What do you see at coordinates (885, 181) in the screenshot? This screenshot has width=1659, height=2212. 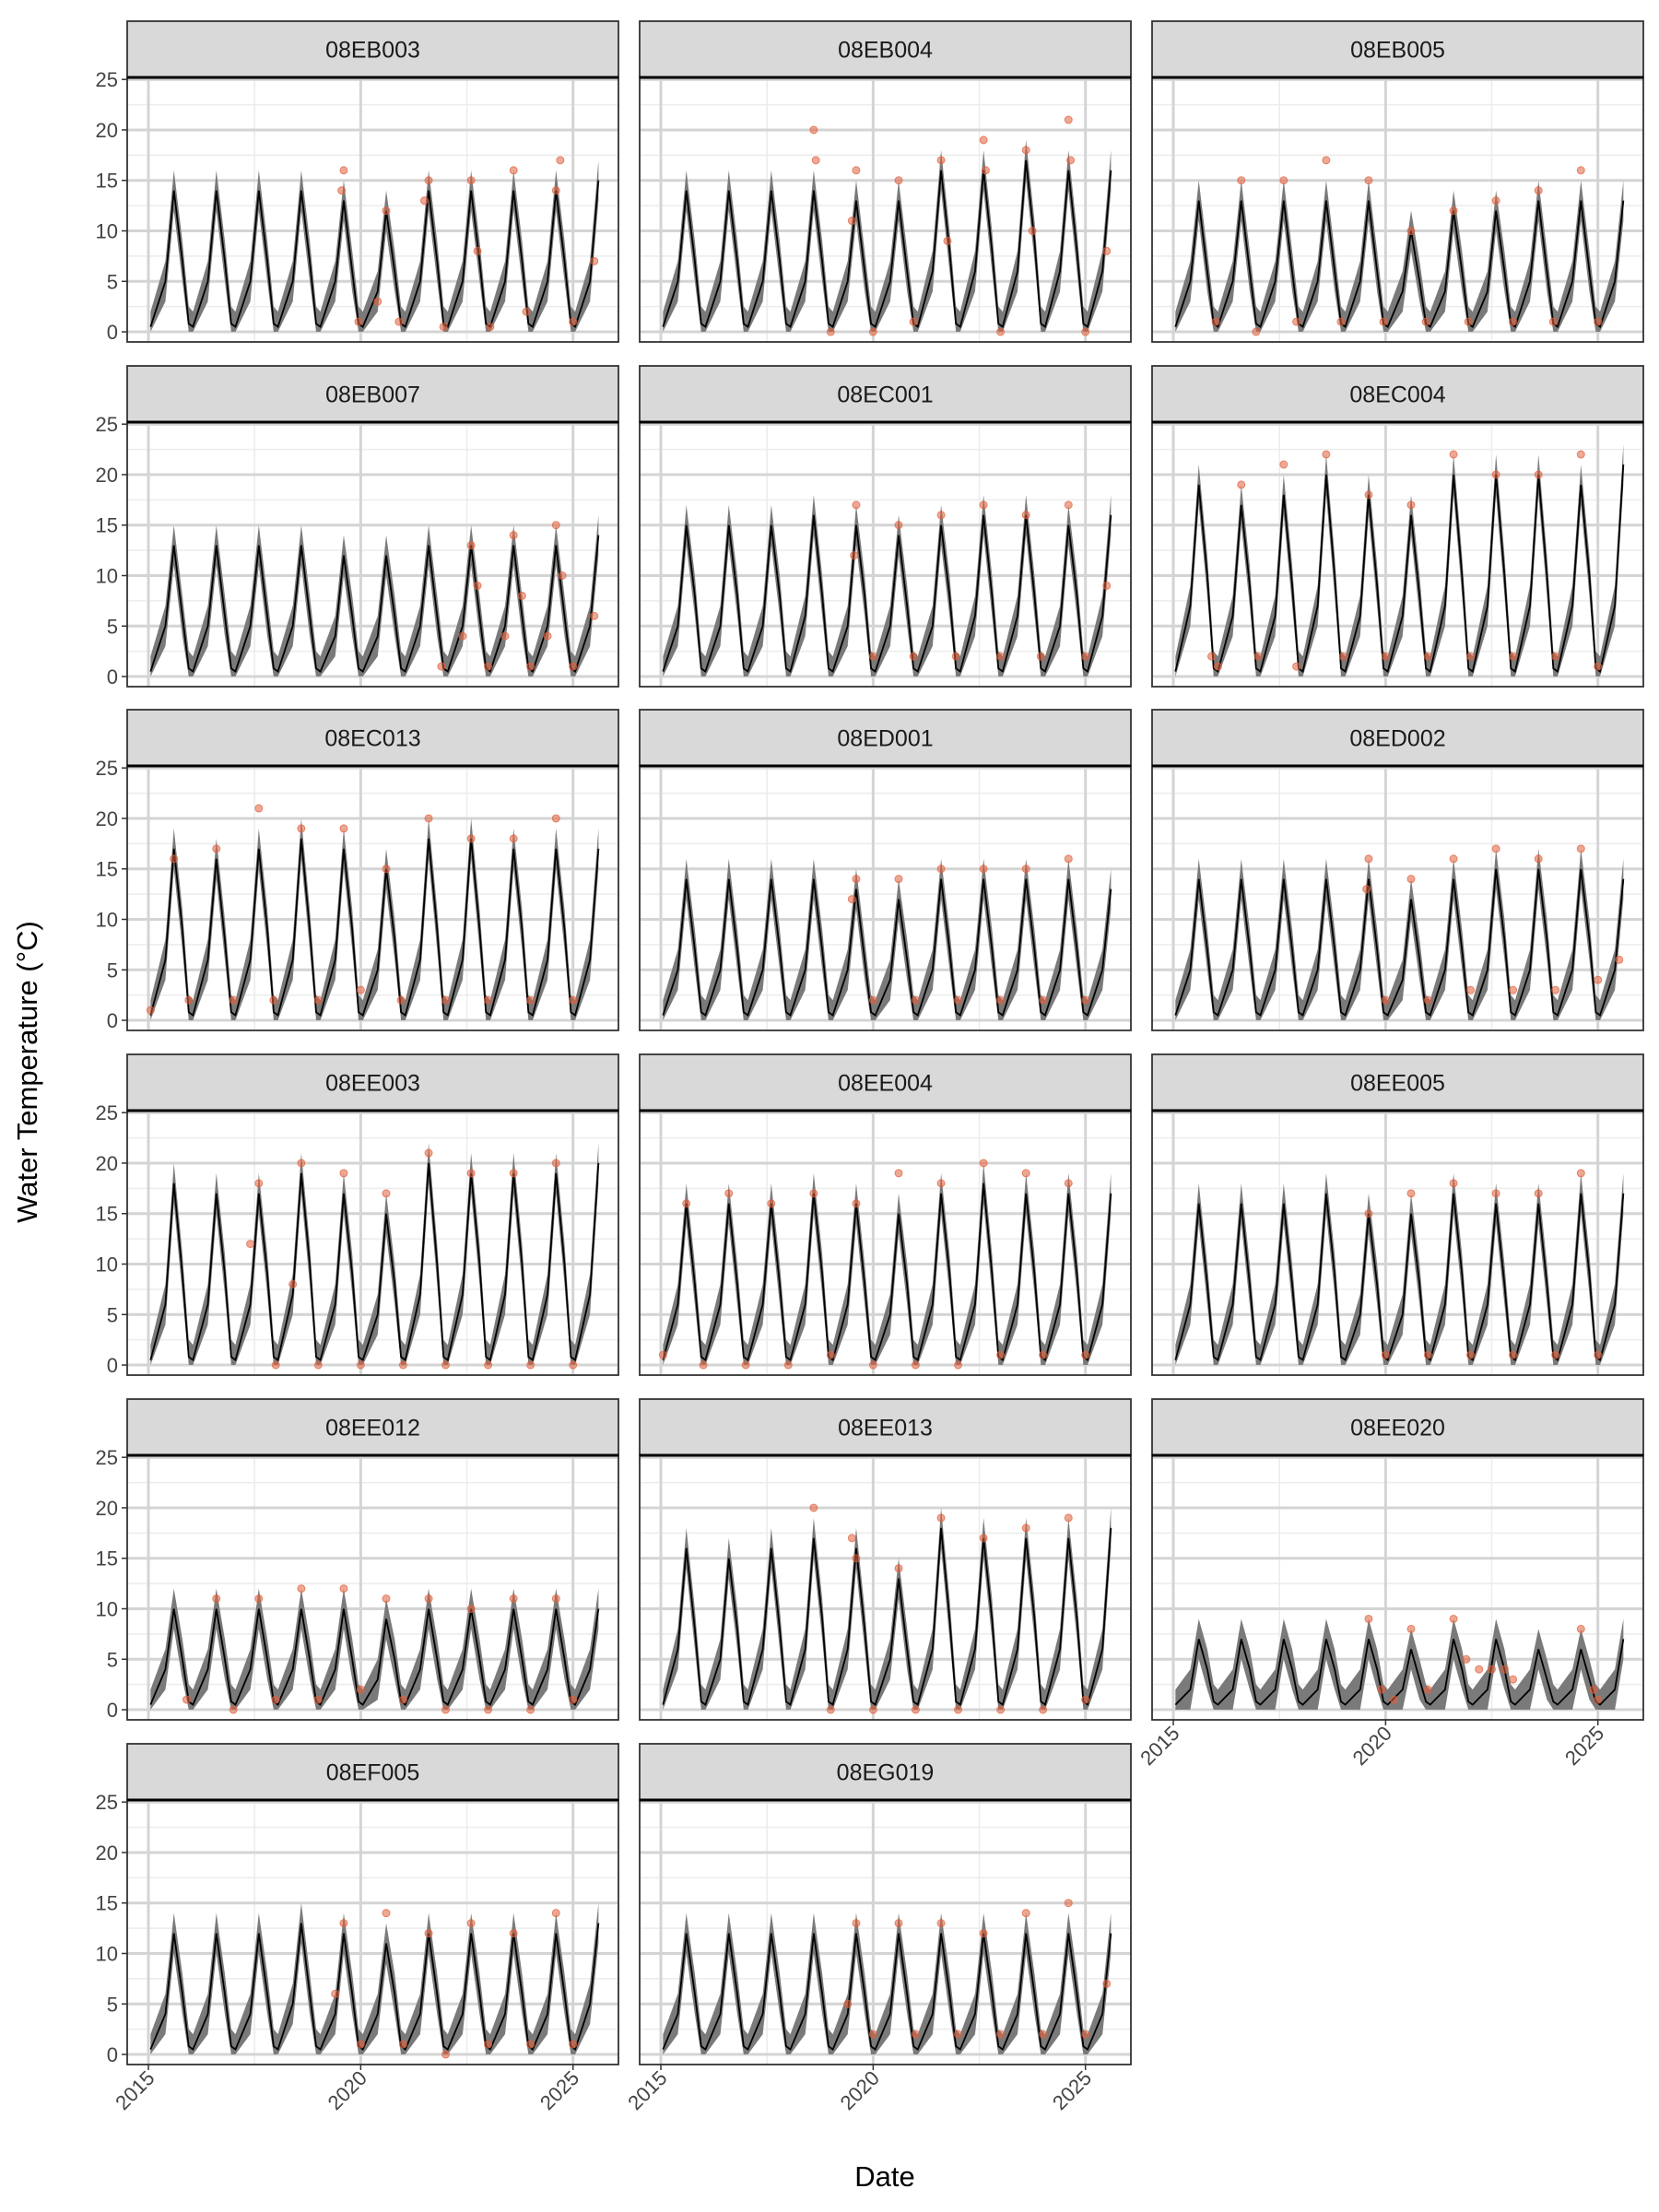 I see `panel: 08EB004` at bounding box center [885, 181].